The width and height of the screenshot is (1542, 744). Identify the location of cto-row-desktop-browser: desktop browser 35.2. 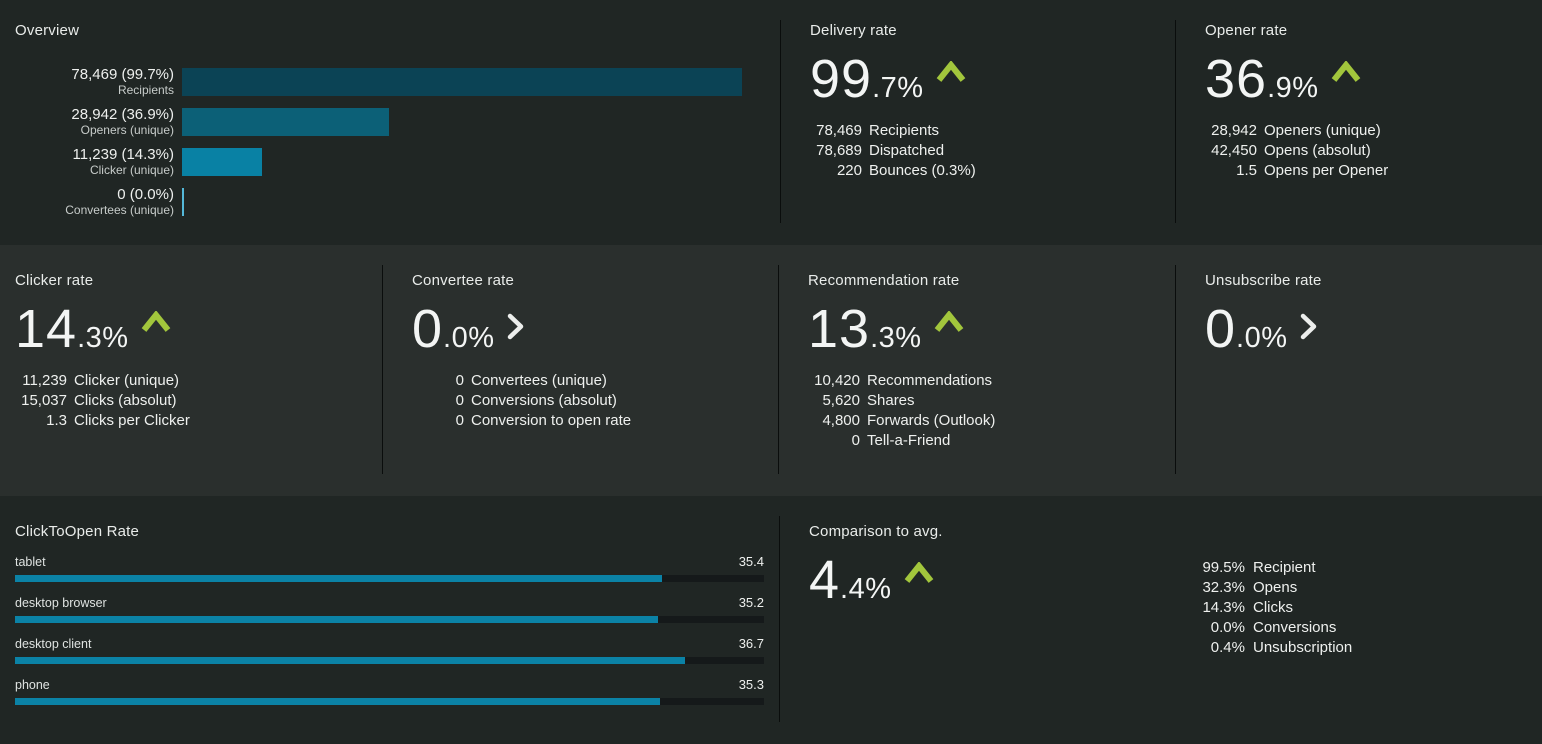
(389, 609).